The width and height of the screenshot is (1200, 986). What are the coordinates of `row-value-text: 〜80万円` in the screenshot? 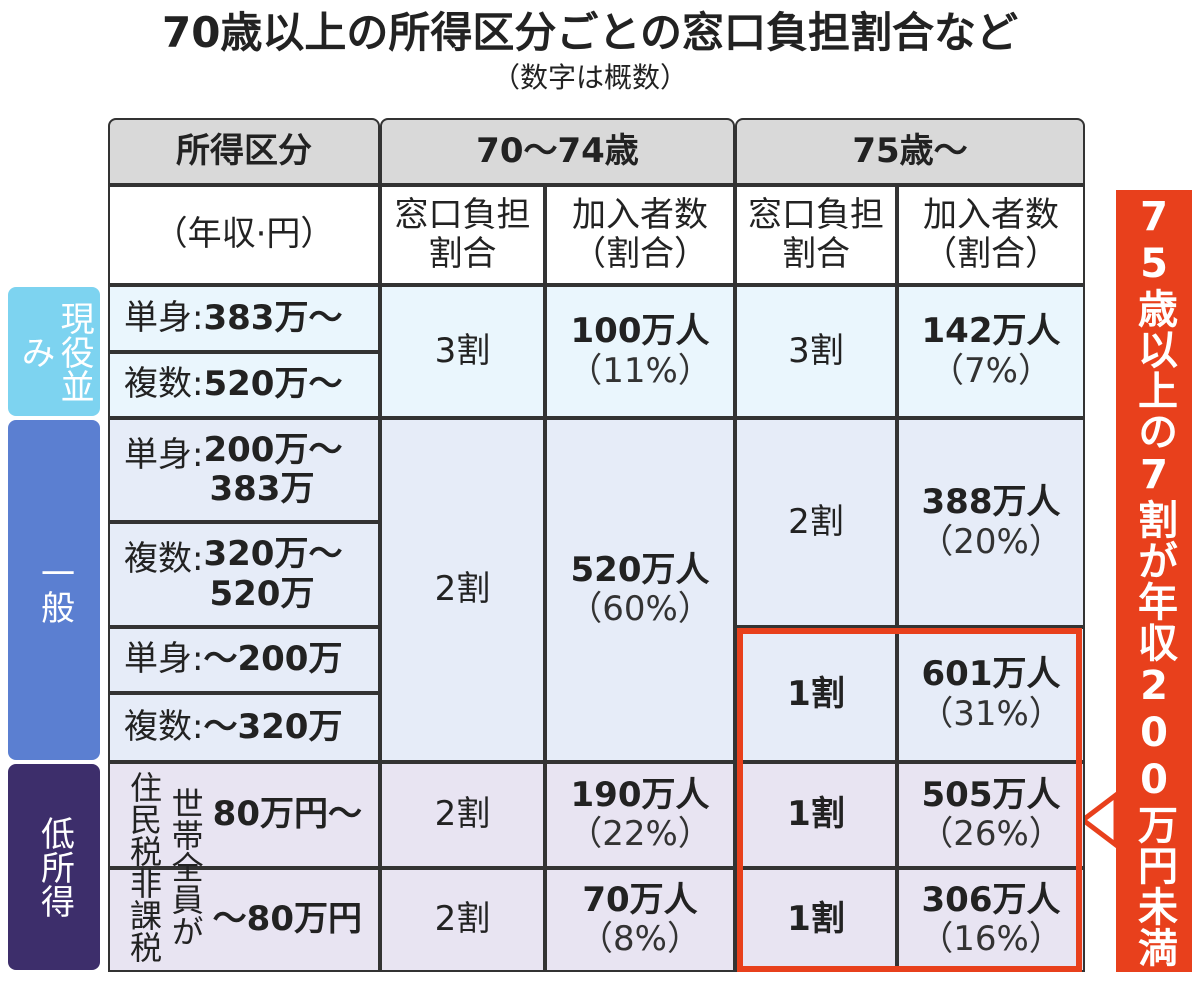 It's located at (287, 919).